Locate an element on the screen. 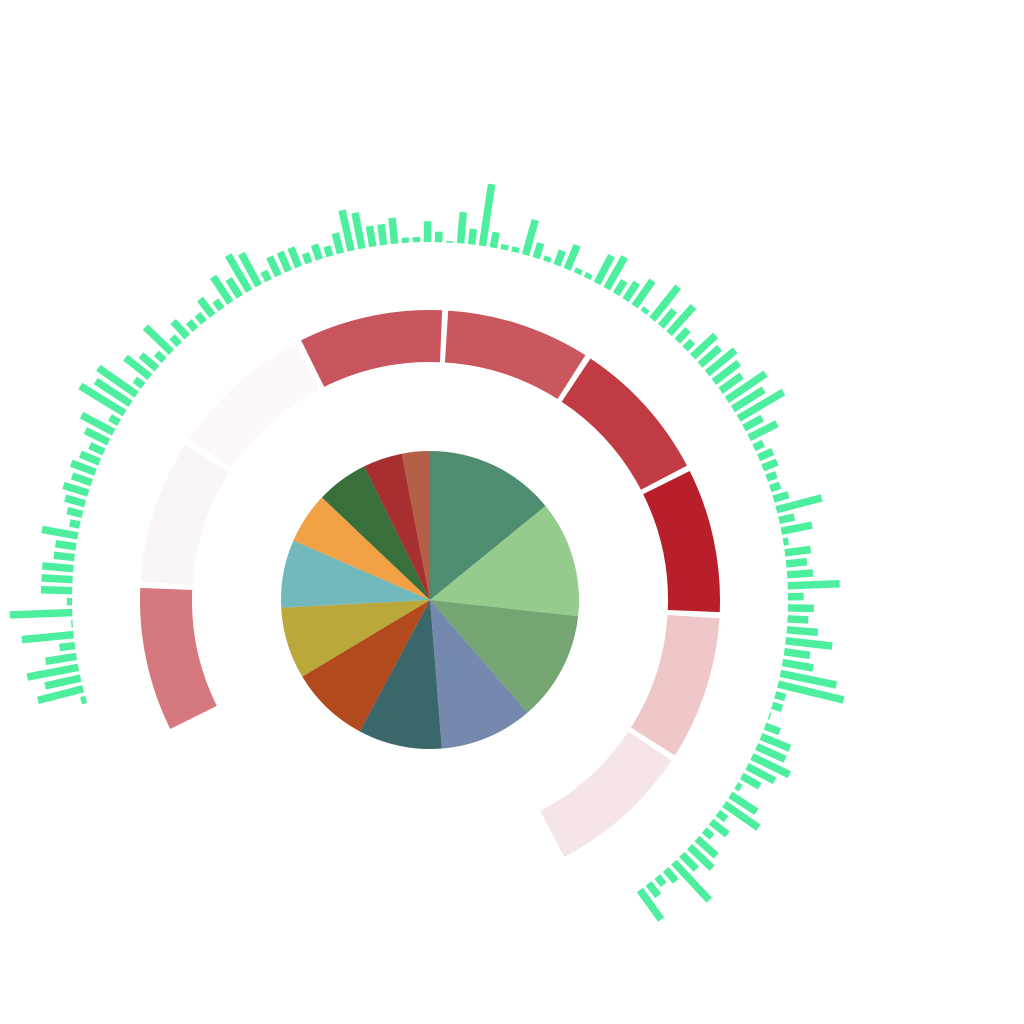 The height and width of the screenshot is (1024, 1024). pie-chart is located at coordinates (430, 600).